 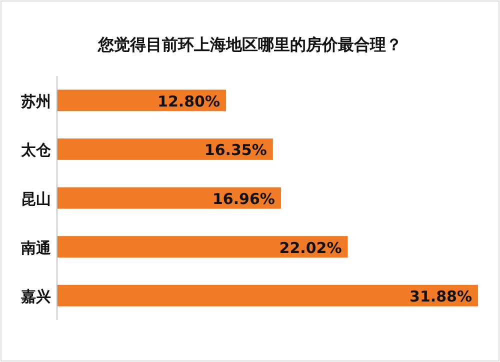 I want to click on data-label: 16.35%, so click(x=235, y=150).